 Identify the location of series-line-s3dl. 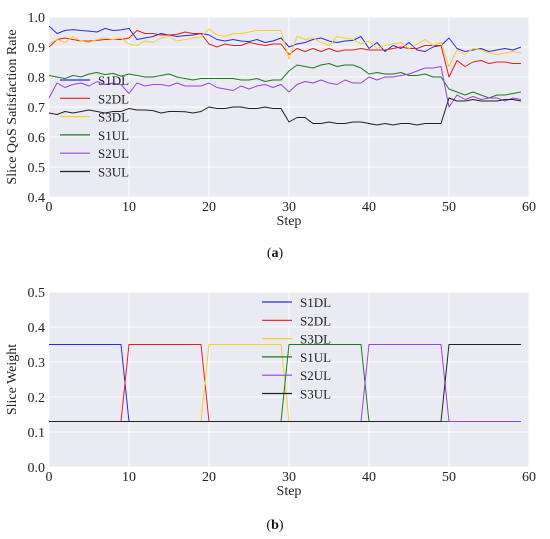
(285, 47).